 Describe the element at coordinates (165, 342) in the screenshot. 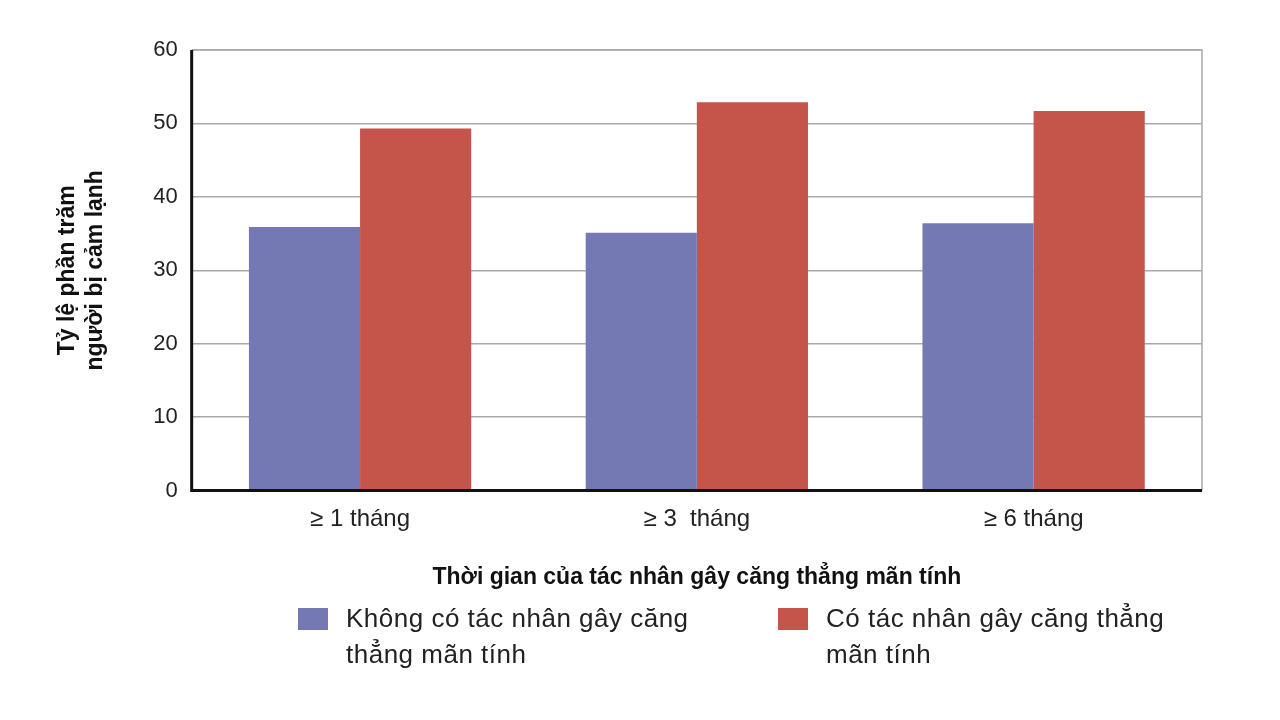

I see `y-tick-label: 20` at that location.